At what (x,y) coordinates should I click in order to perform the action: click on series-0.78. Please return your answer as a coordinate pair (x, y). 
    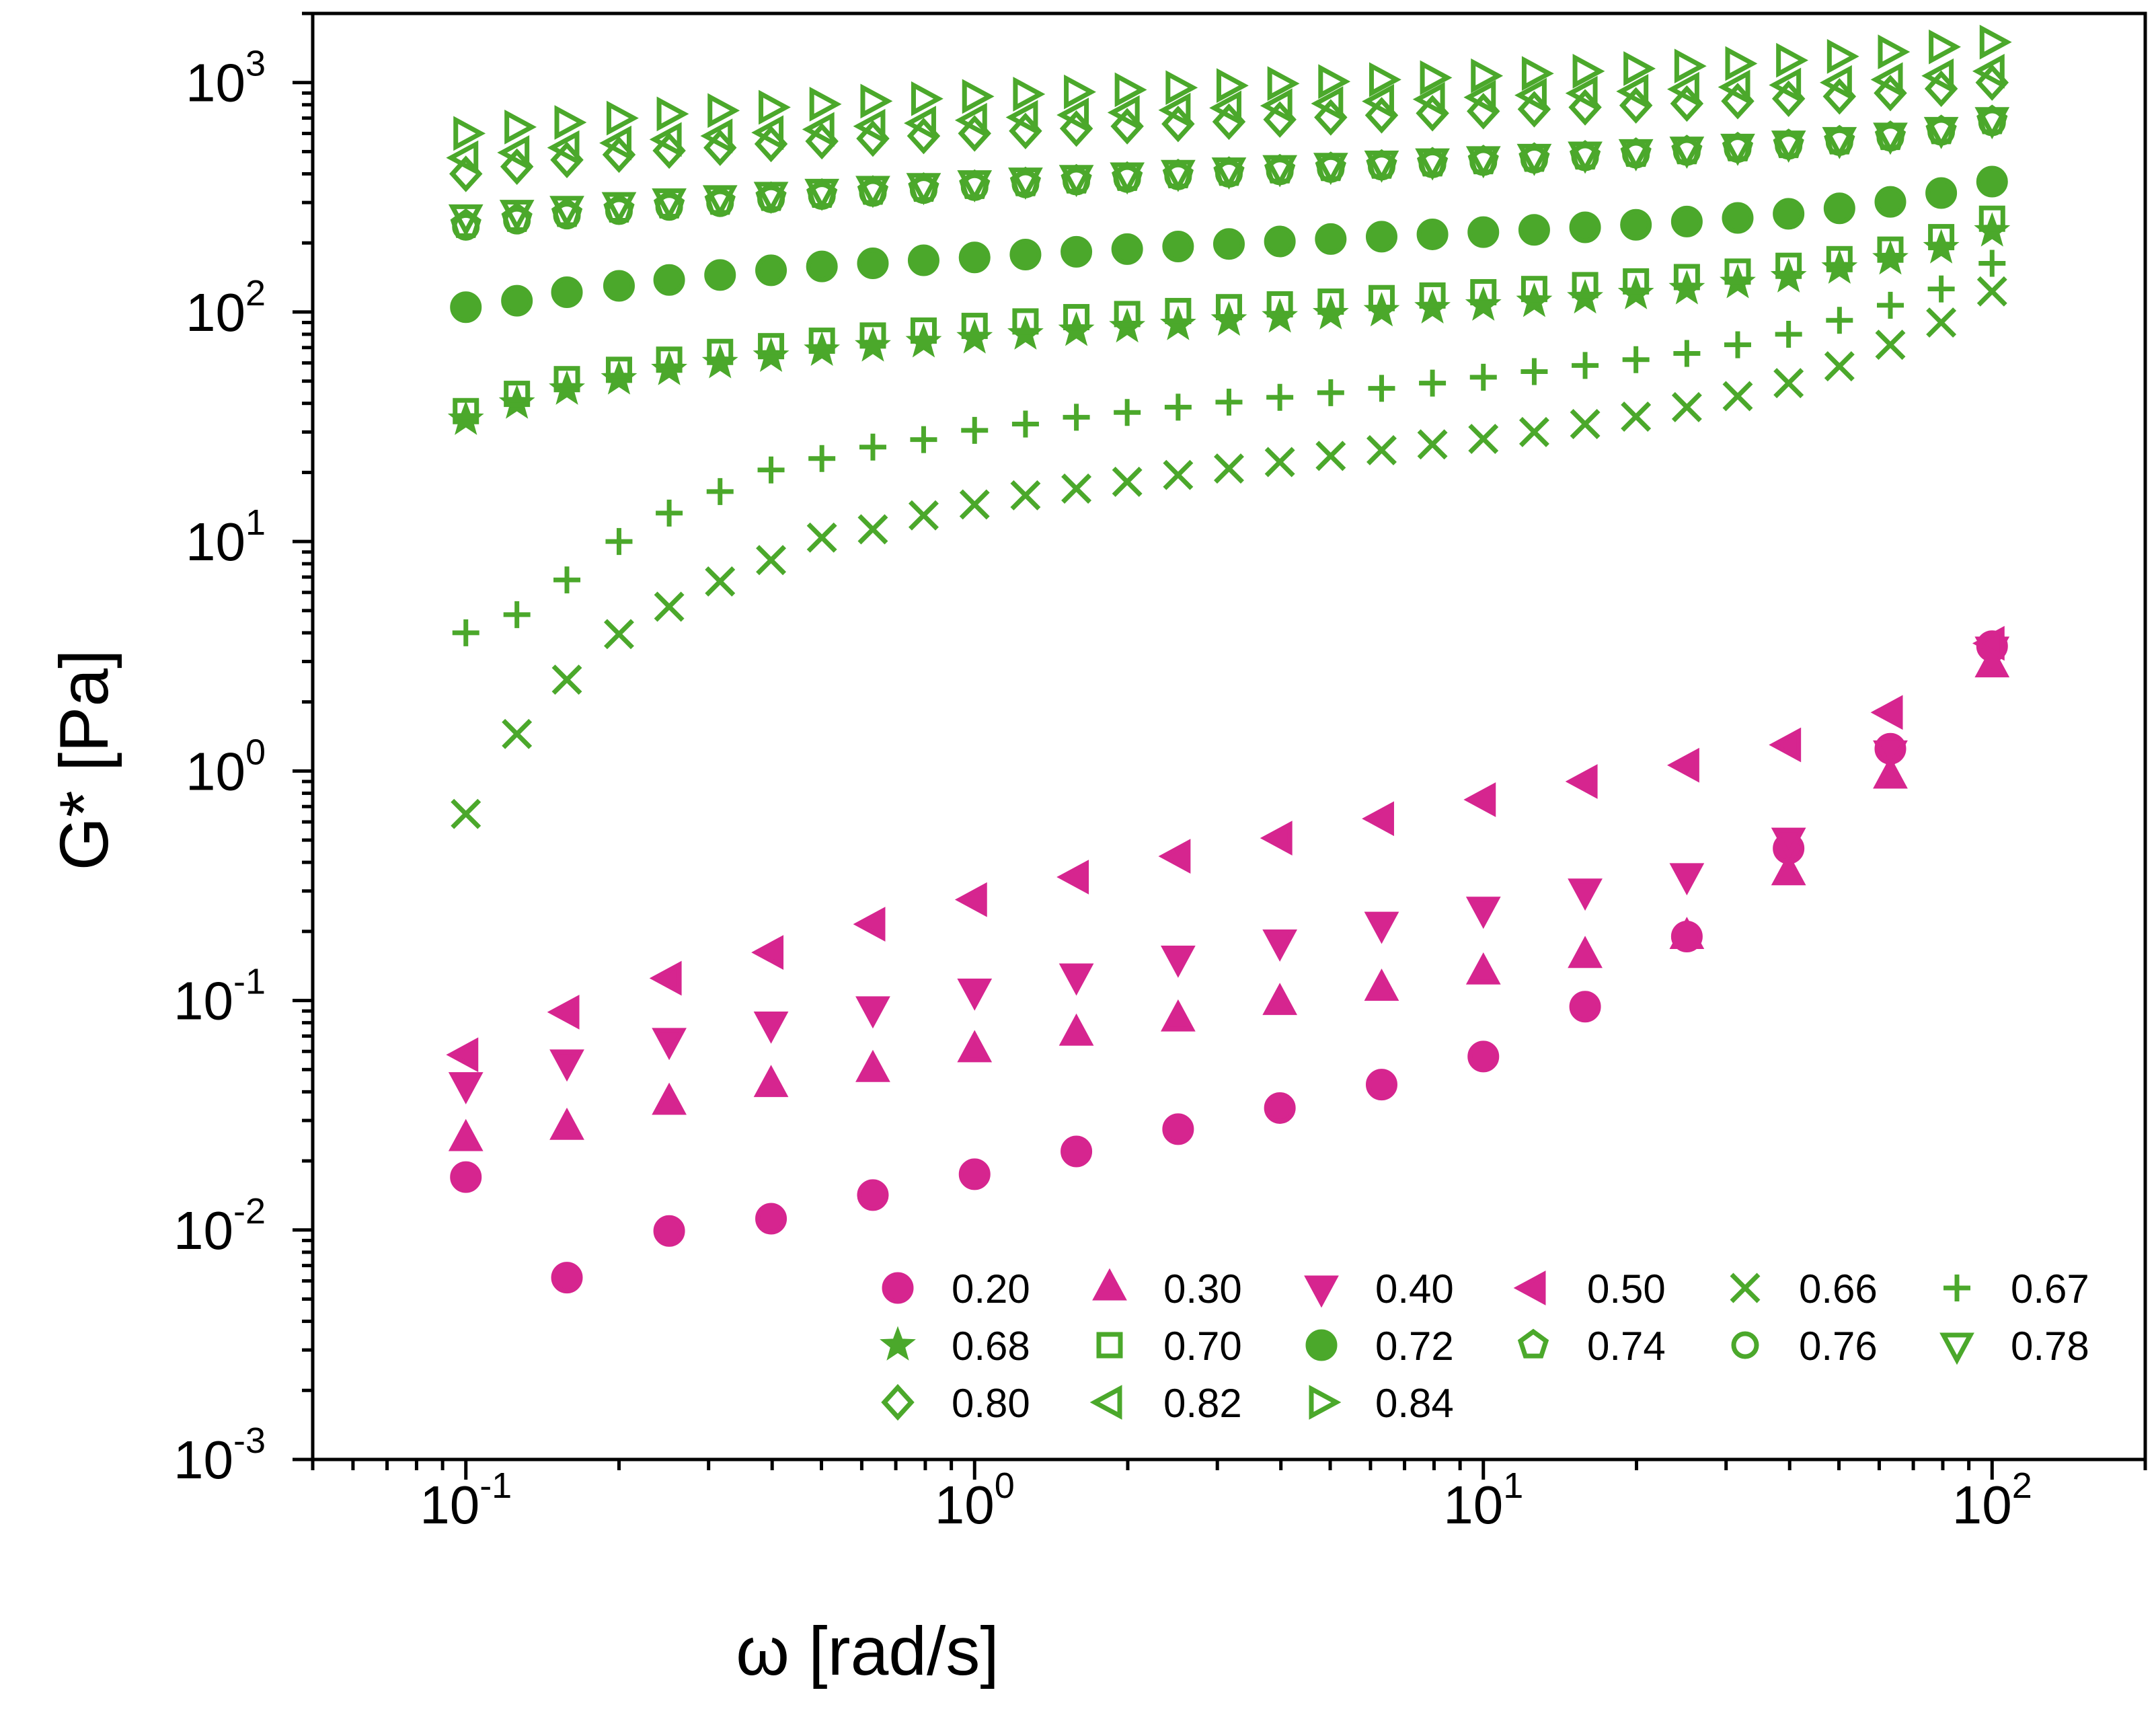
    Looking at the image, I should click on (1229, 172).